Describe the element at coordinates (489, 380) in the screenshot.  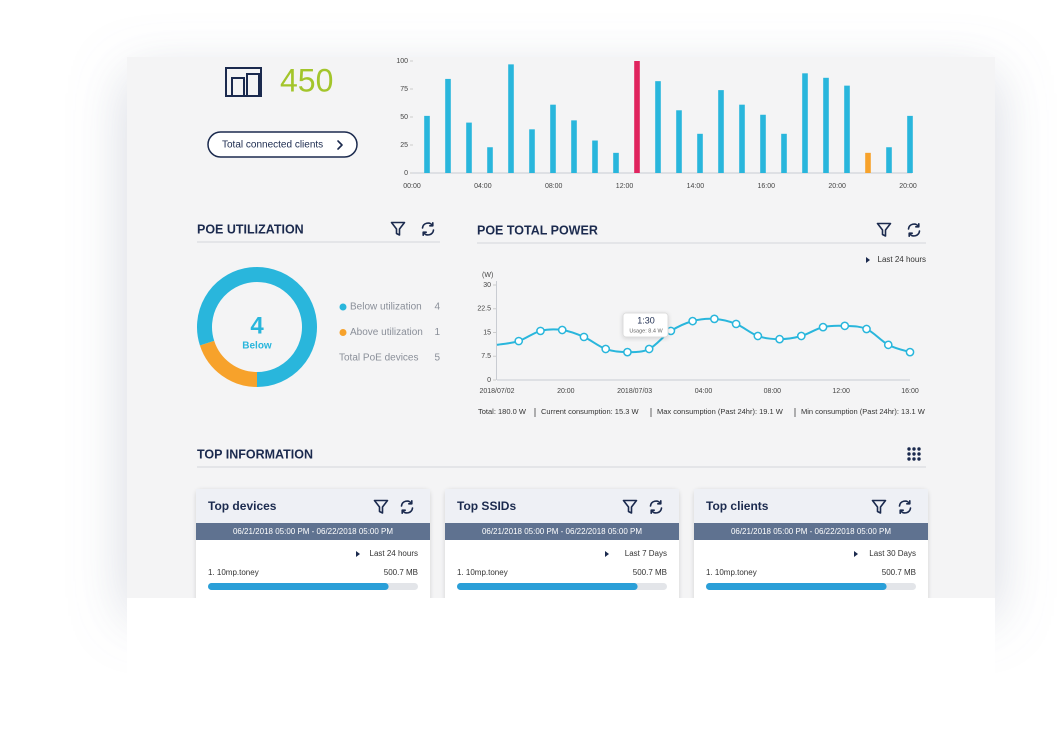
I see `y-tick-label: 0` at that location.